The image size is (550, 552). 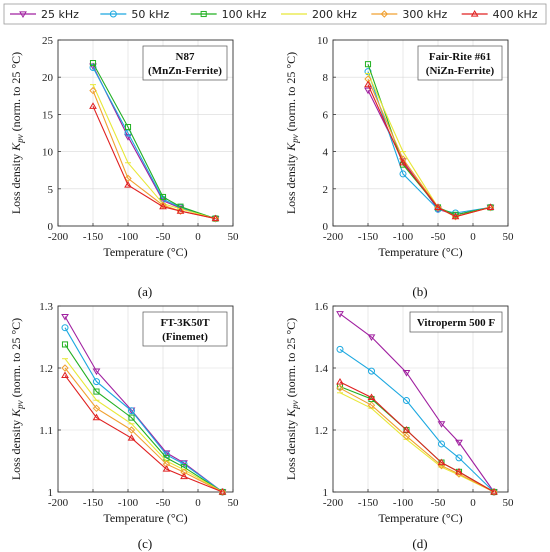 What do you see at coordinates (185, 57) in the screenshot?
I see `annotation-line-1: N87` at bounding box center [185, 57].